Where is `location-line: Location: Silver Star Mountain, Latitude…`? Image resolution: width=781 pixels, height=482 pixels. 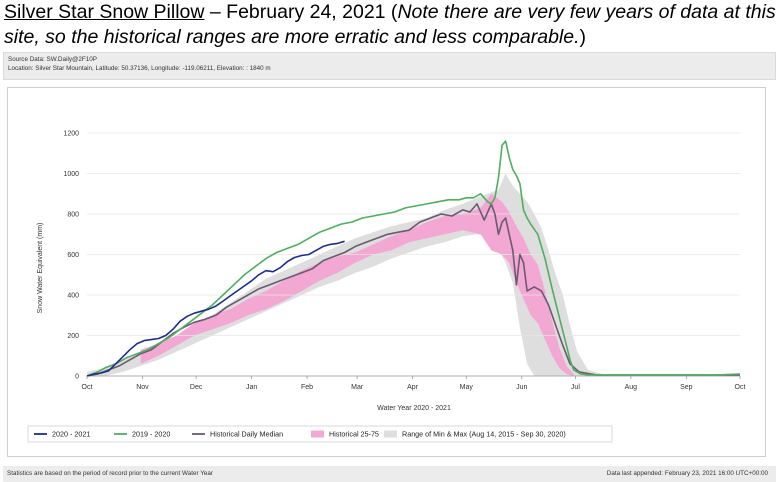 location-line: Location: Silver Star Mountain, Latitude… is located at coordinates (139, 68).